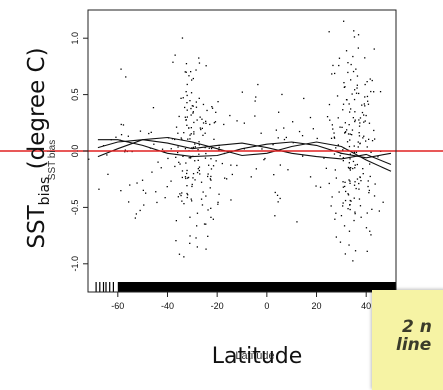  What do you see at coordinates (75, 264) in the screenshot?
I see `y-tick-label: -1.0` at bounding box center [75, 264].